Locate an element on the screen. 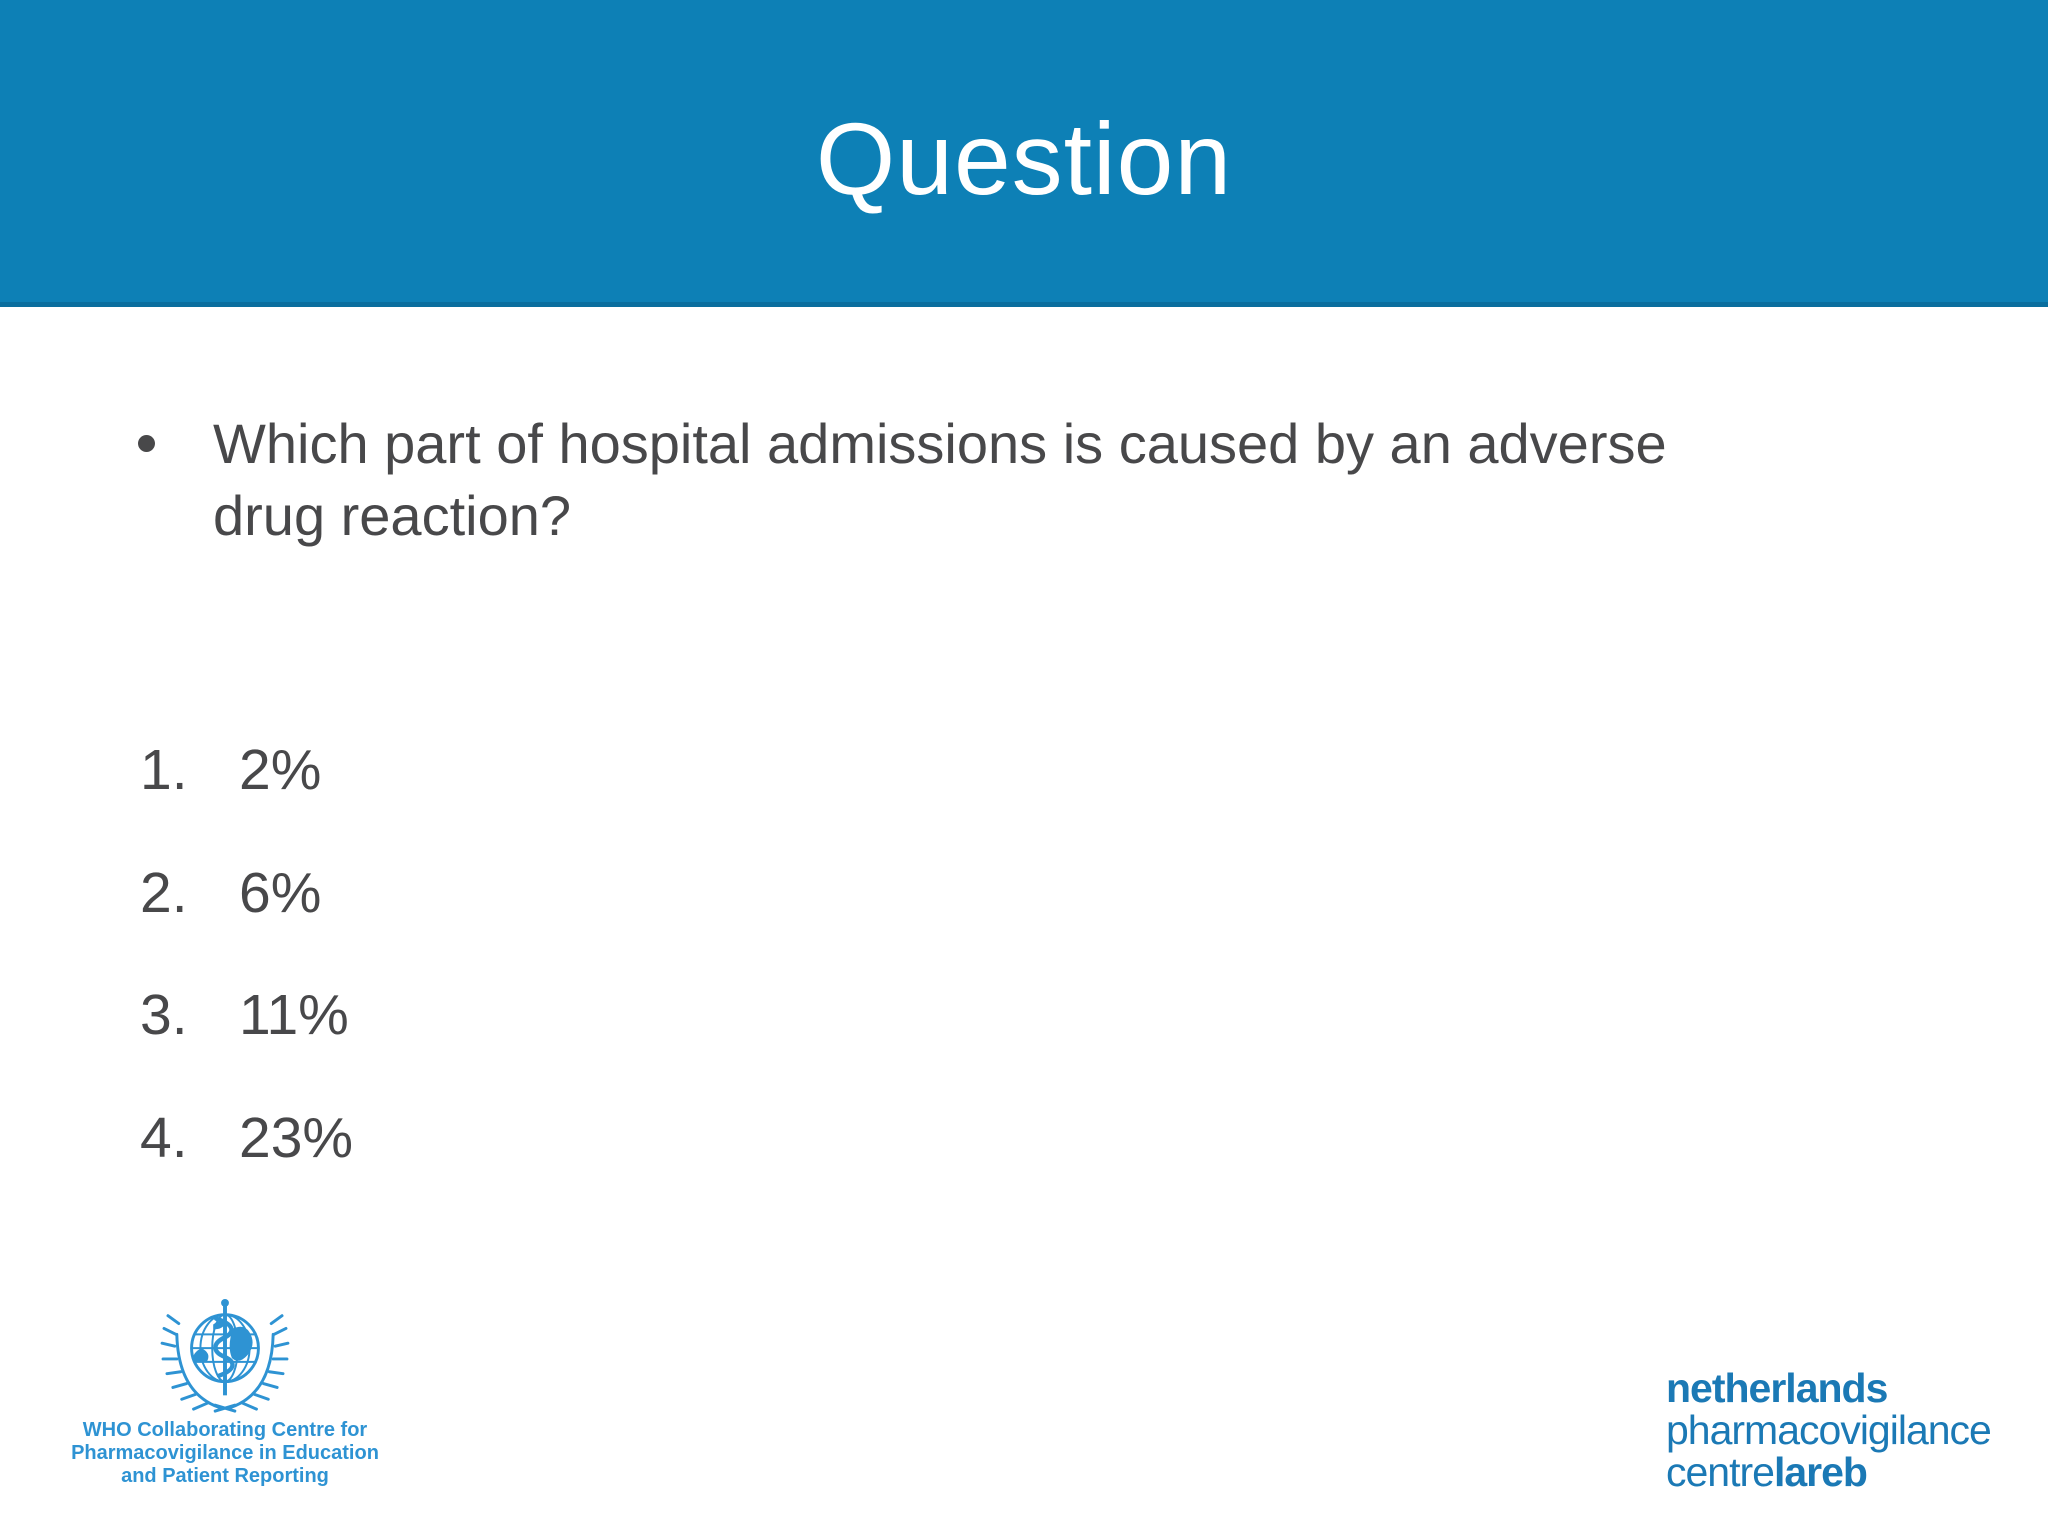 This screenshot has height=1536, width=2048. answer-label: 11% is located at coordinates (294, 1015).